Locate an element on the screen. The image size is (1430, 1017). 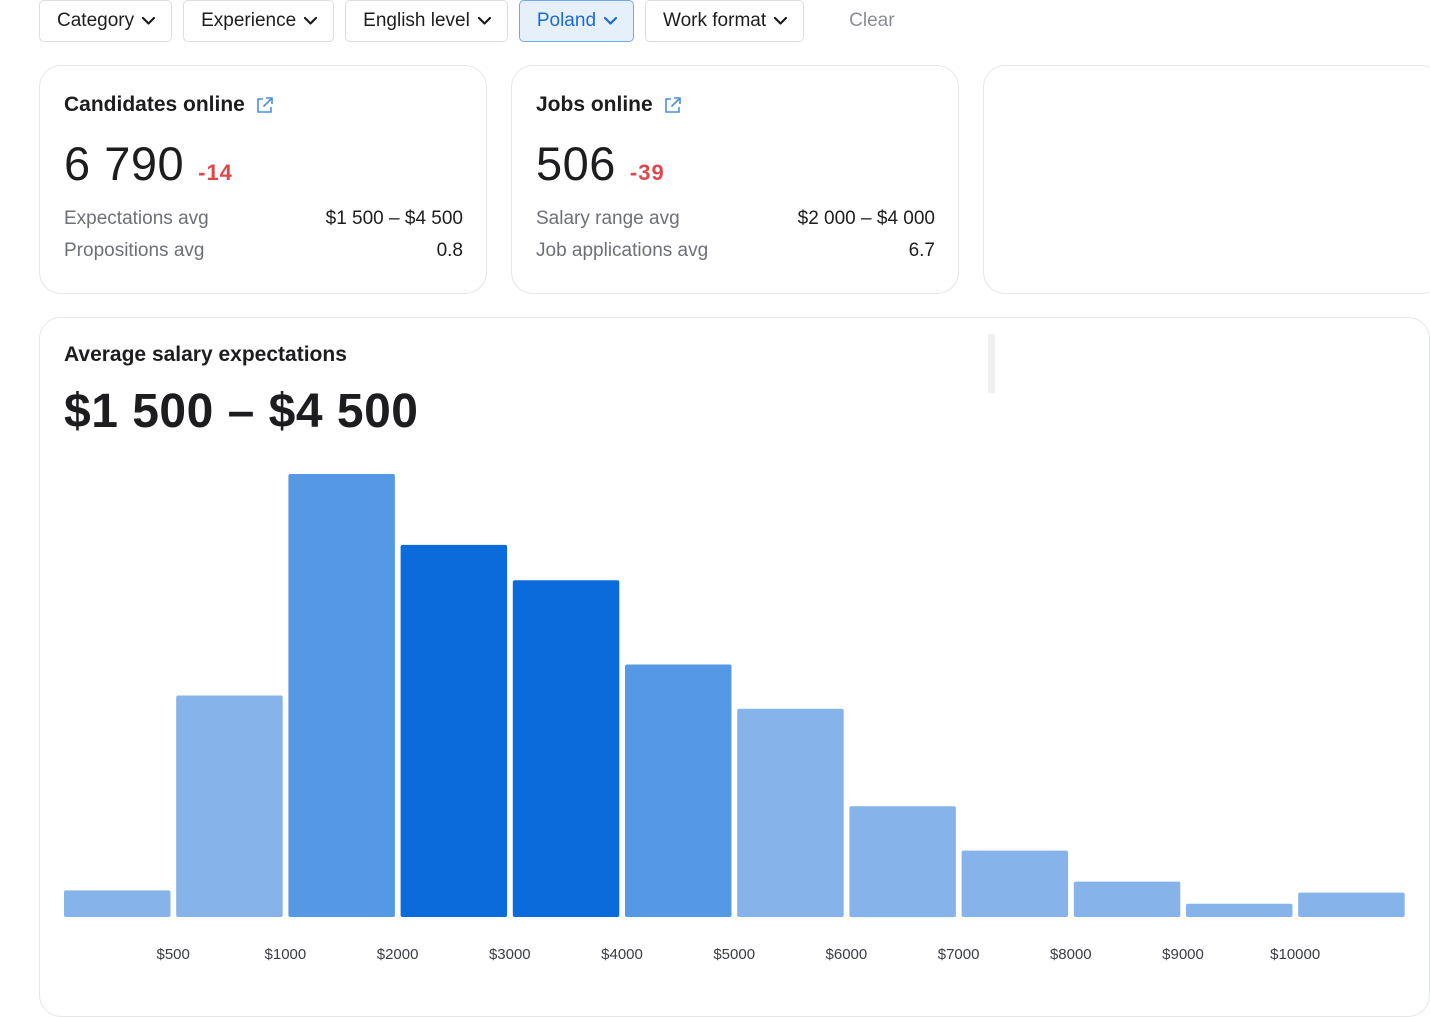
stat-row: Salary range avg $2 000 – $4 000 is located at coordinates (735, 219).